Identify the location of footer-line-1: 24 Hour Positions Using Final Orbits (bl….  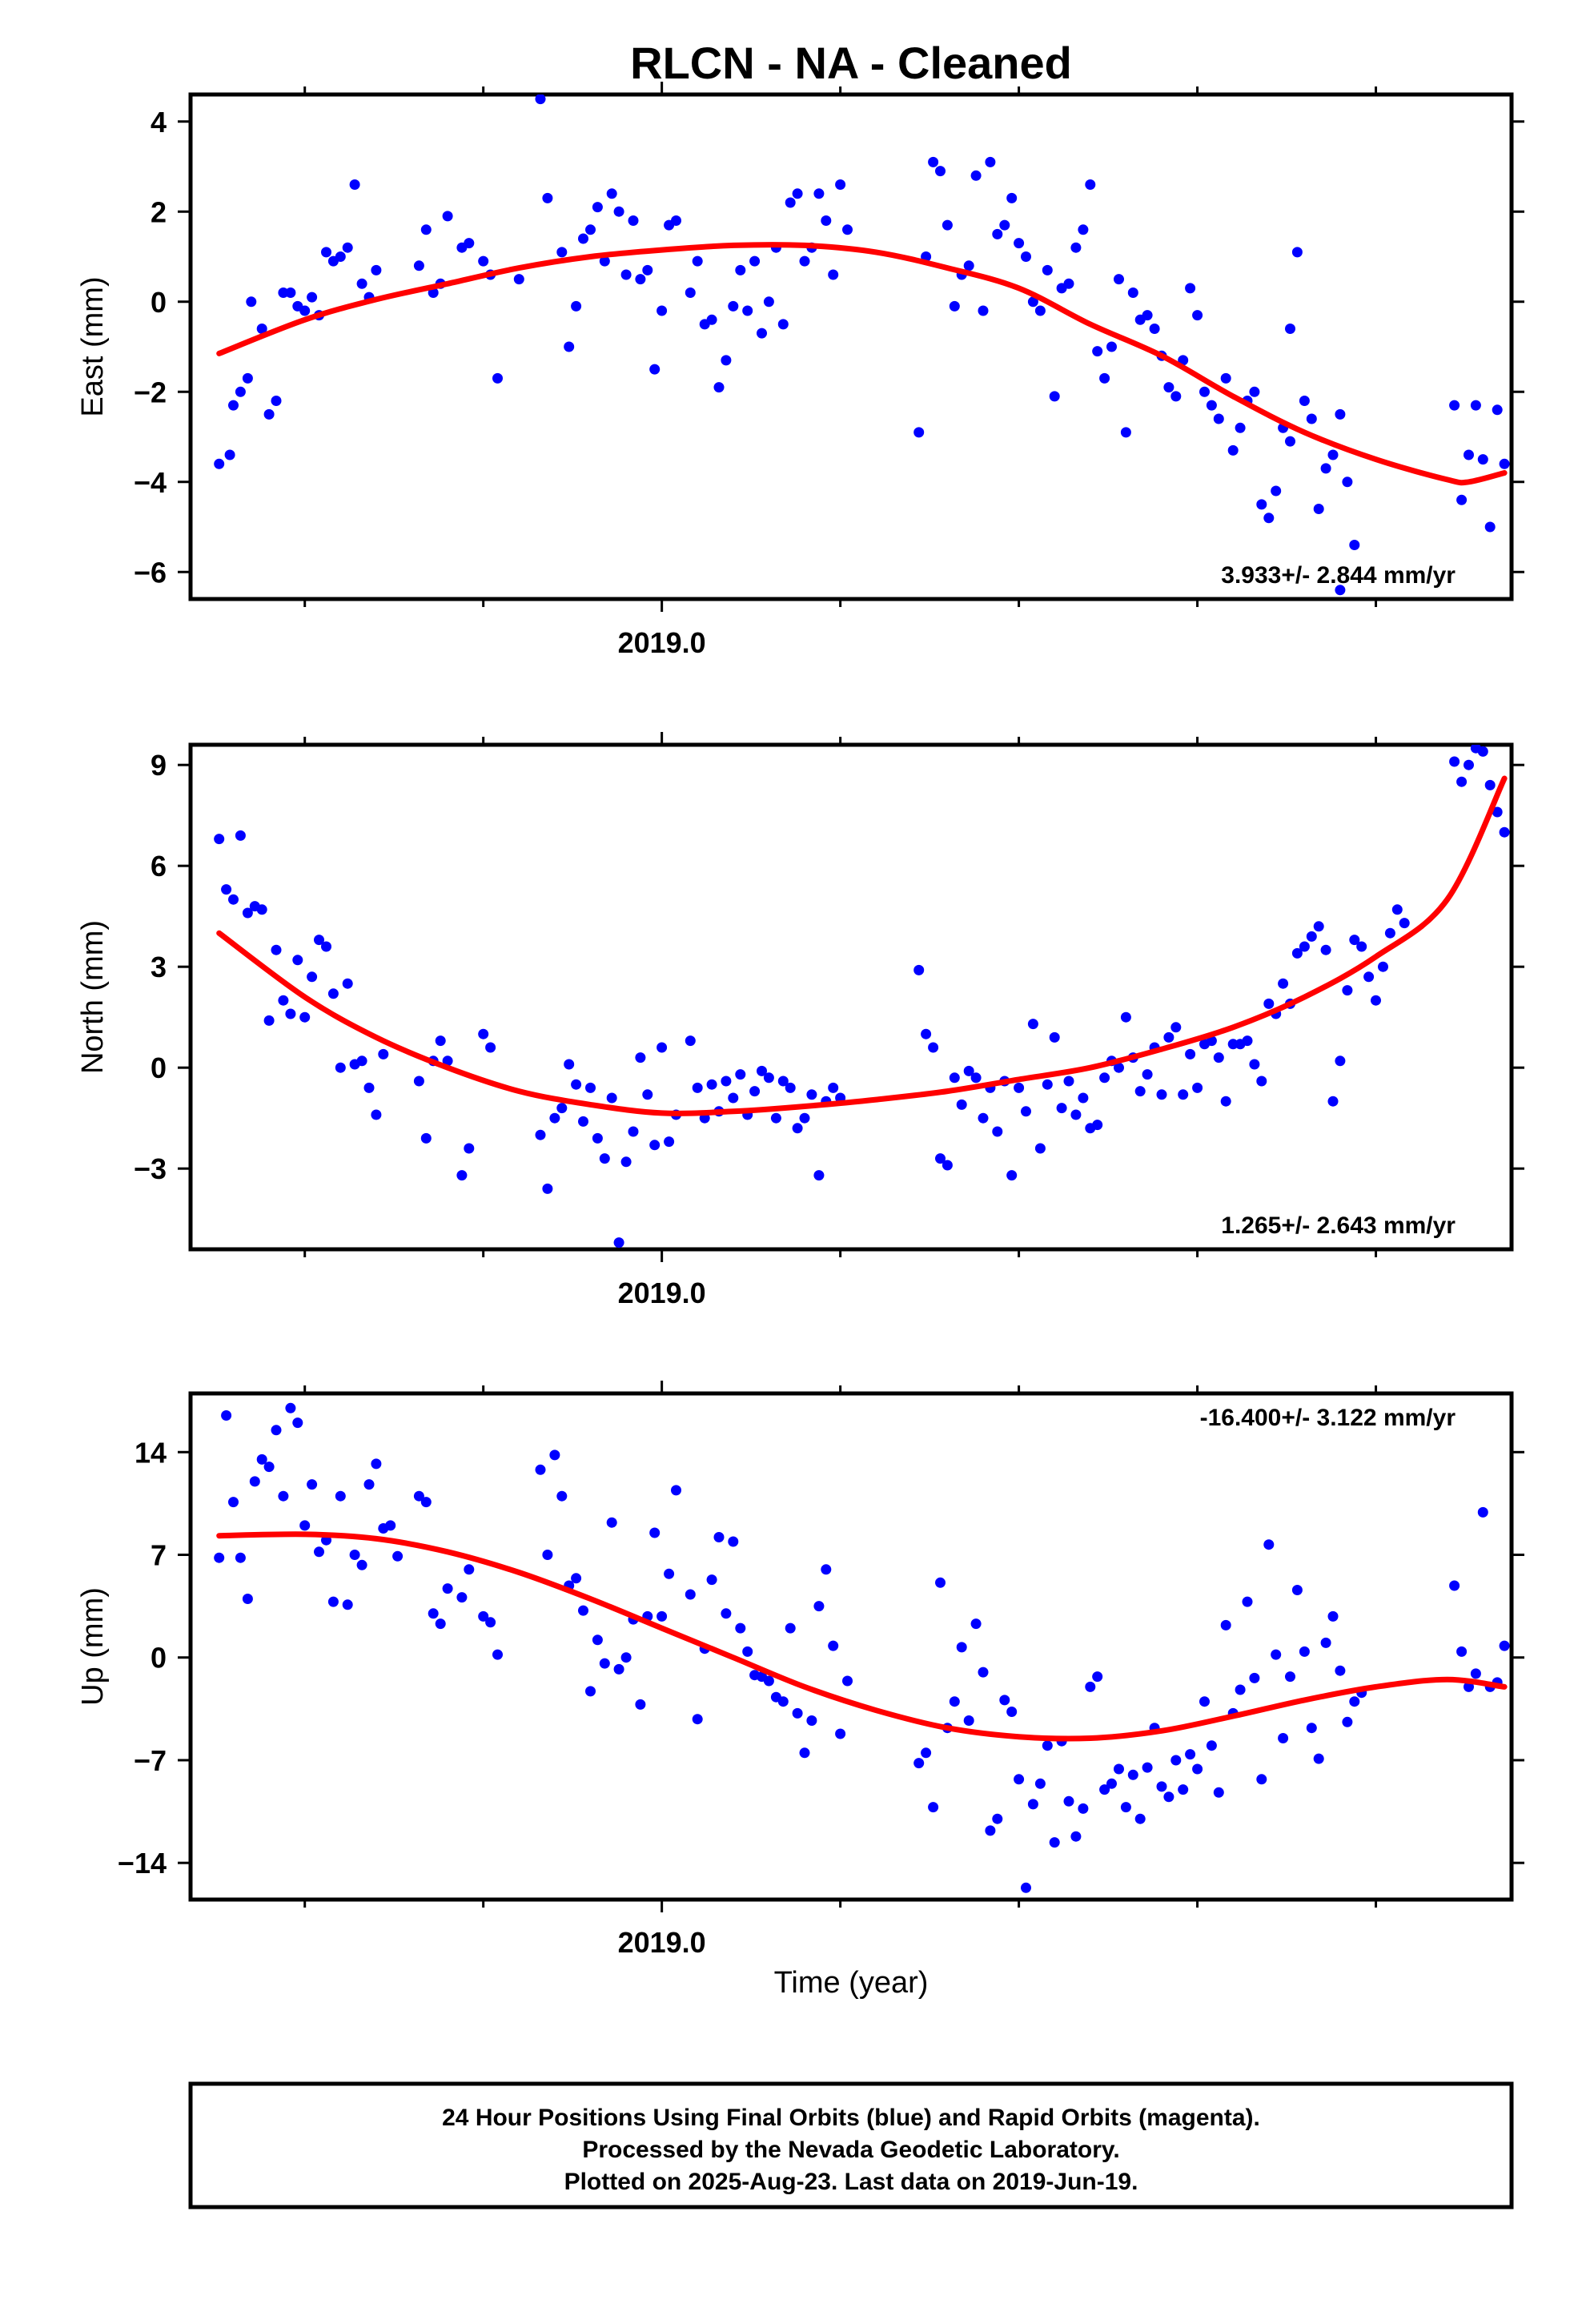
(851, 2118).